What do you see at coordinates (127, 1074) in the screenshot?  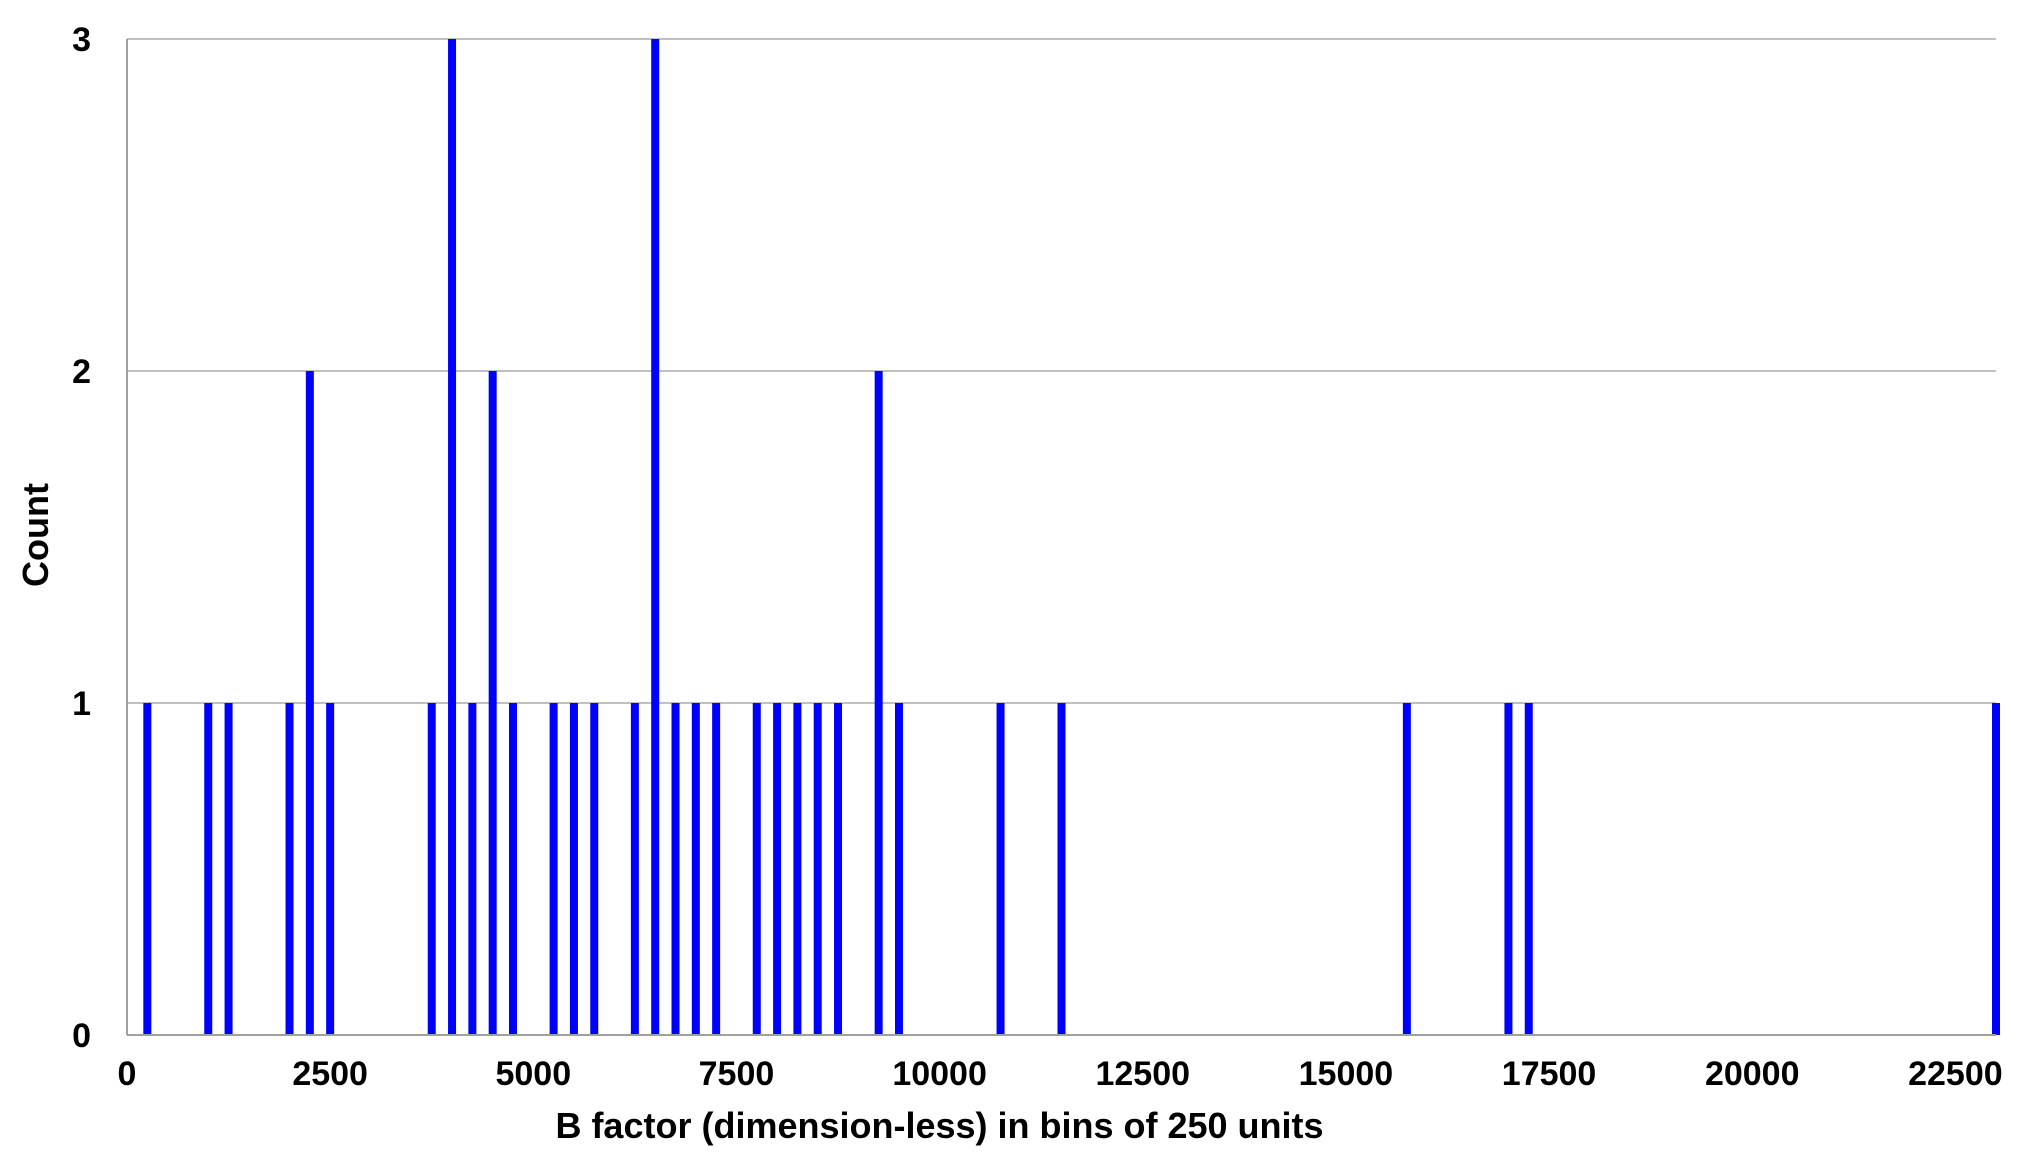 I see `x-tick-label-0: 0` at bounding box center [127, 1074].